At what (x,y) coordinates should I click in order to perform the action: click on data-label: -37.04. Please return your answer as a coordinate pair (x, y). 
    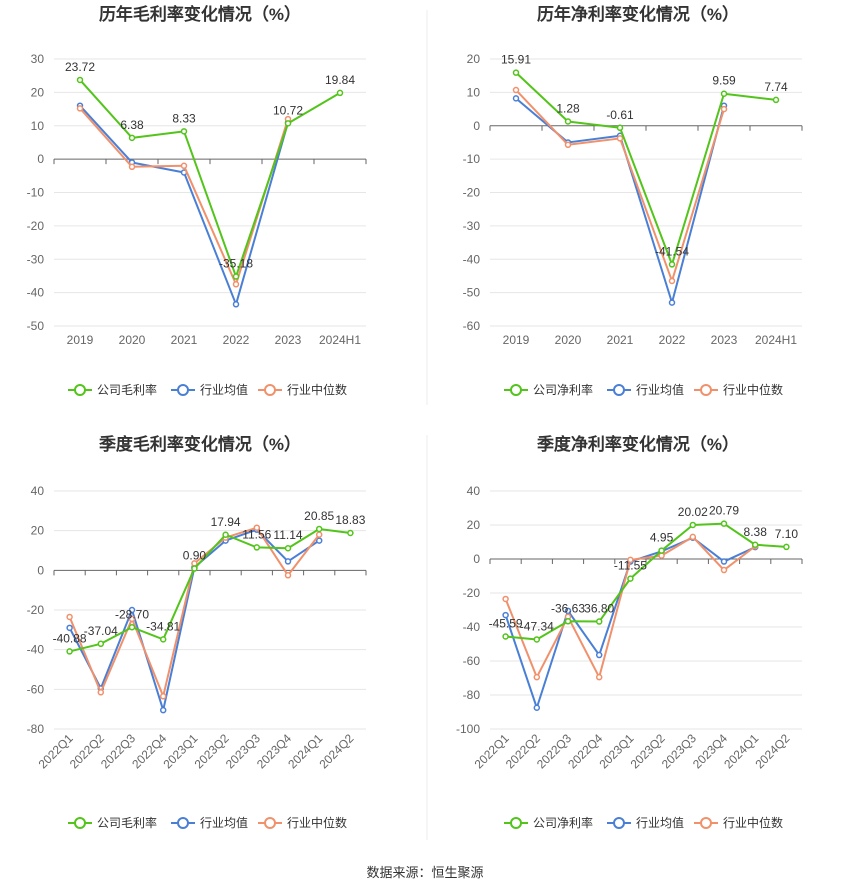
    Looking at the image, I should click on (101, 631).